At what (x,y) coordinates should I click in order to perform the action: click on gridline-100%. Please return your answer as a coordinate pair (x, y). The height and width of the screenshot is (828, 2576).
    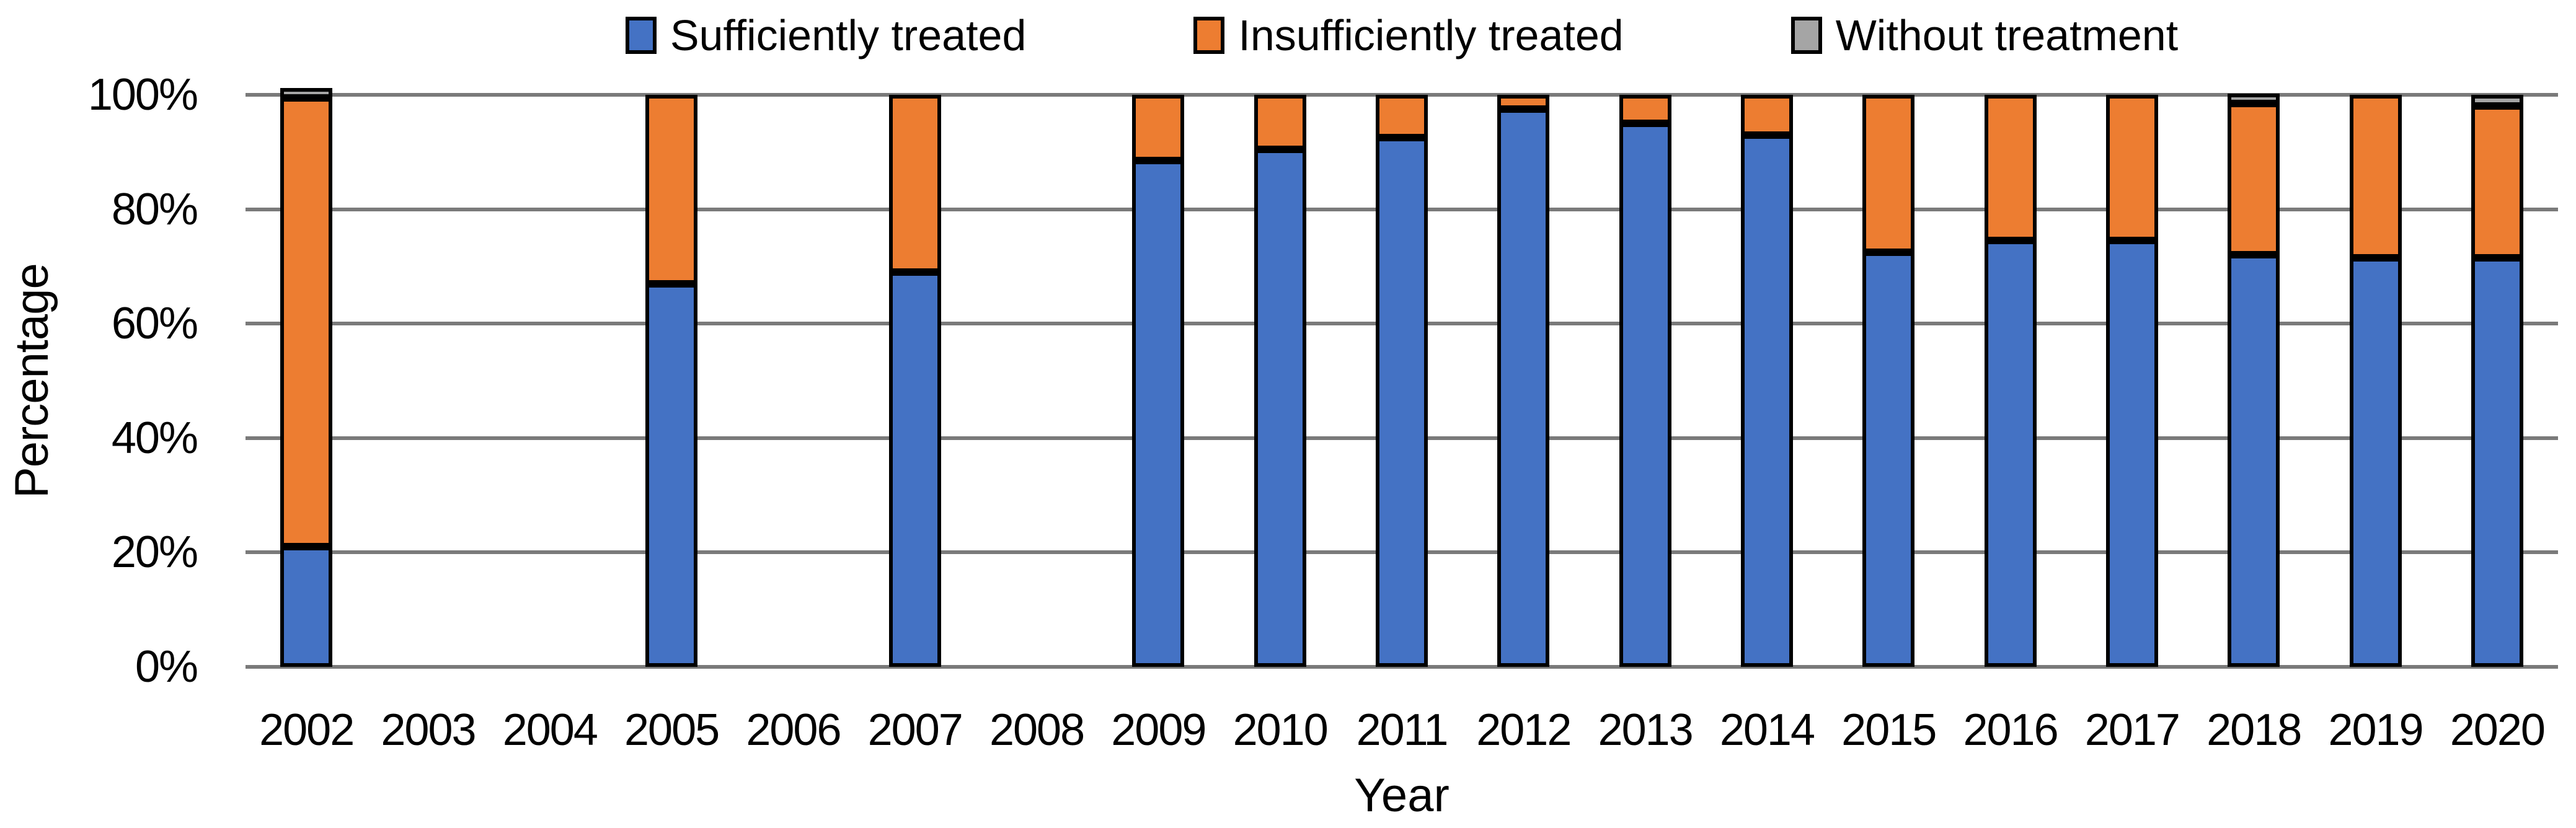
    Looking at the image, I should click on (1402, 95).